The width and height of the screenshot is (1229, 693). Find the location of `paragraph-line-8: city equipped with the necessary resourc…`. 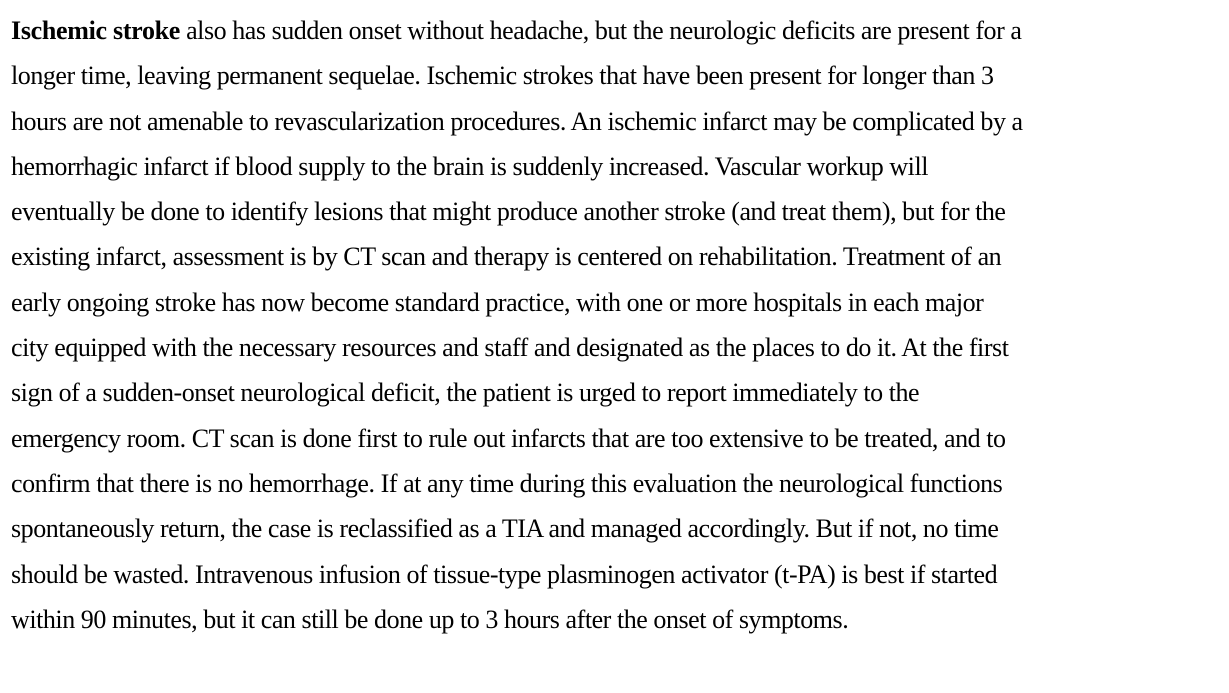

paragraph-line-8: city equipped with the necessary resourc… is located at coordinates (510, 348).